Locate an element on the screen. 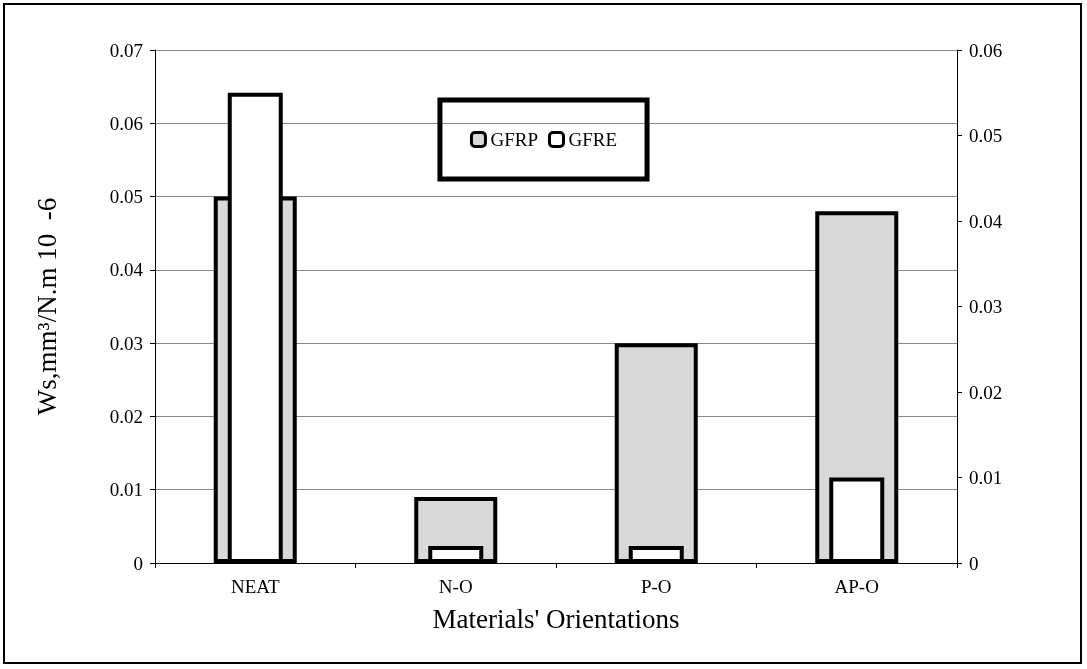 The height and width of the screenshot is (669, 1087). legend-label: GFRE is located at coordinates (593, 139).